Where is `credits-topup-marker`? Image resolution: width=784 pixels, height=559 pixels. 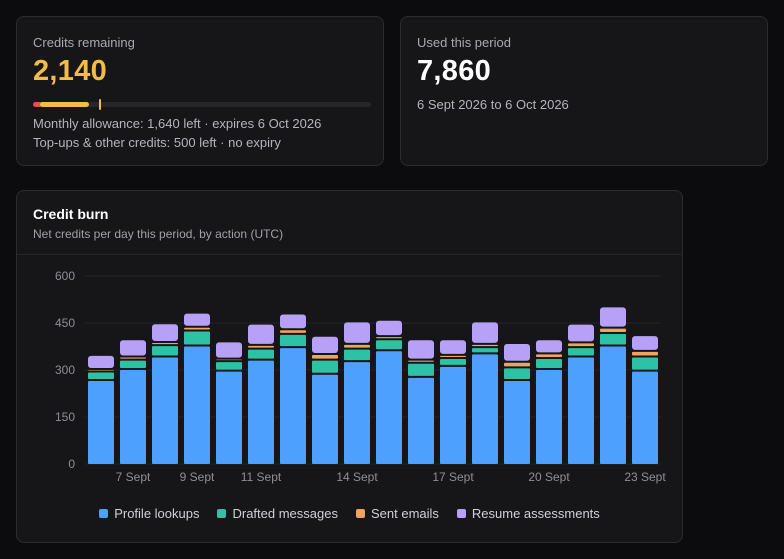 credits-topup-marker is located at coordinates (100, 104).